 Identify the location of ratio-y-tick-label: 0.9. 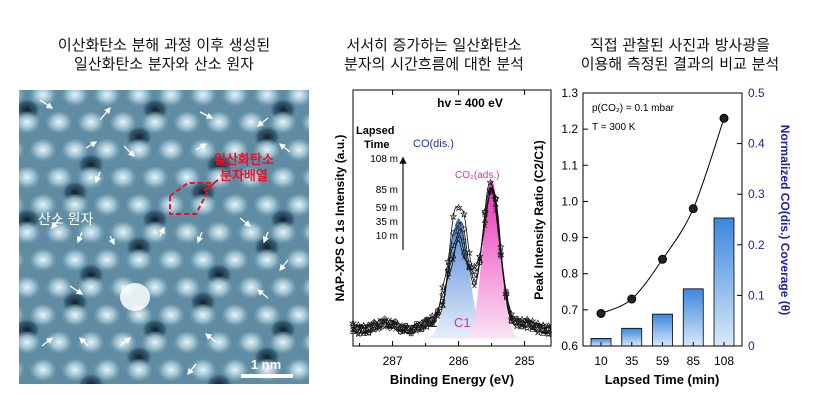
(569, 238).